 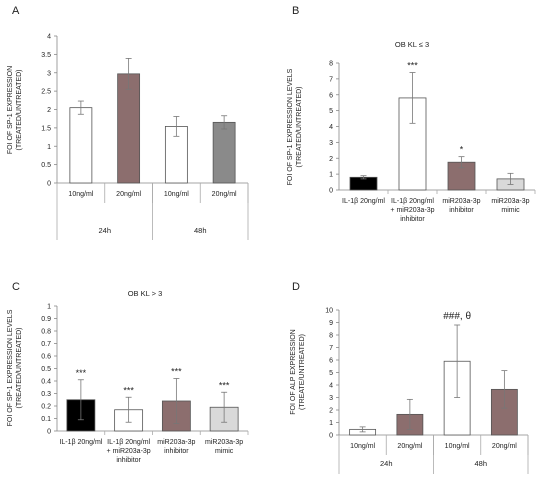 What do you see at coordinates (16, 287) in the screenshot?
I see `panel-c-letter: C` at bounding box center [16, 287].